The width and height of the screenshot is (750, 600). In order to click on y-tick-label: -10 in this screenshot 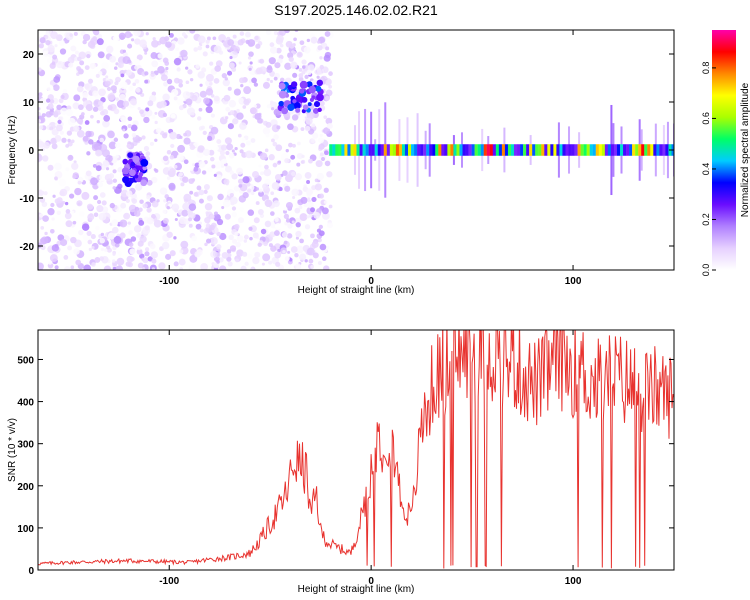, I will do `click(27, 199)`.